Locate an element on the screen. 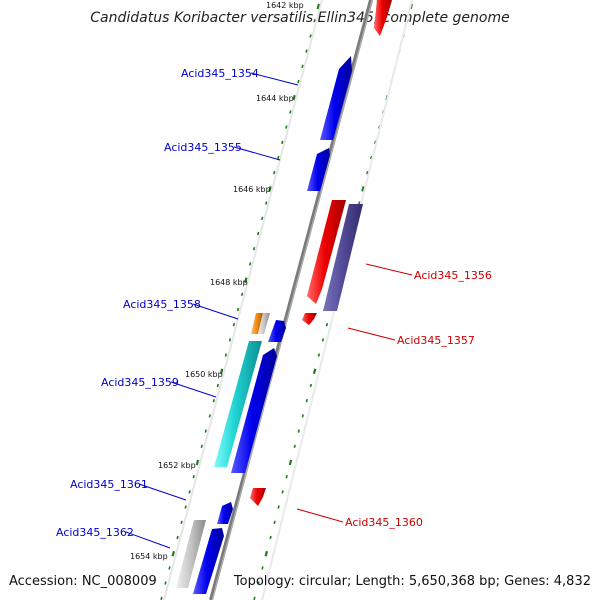 This screenshot has height=600, width=600. scale-label: 1642 kbp is located at coordinates (285, 5).